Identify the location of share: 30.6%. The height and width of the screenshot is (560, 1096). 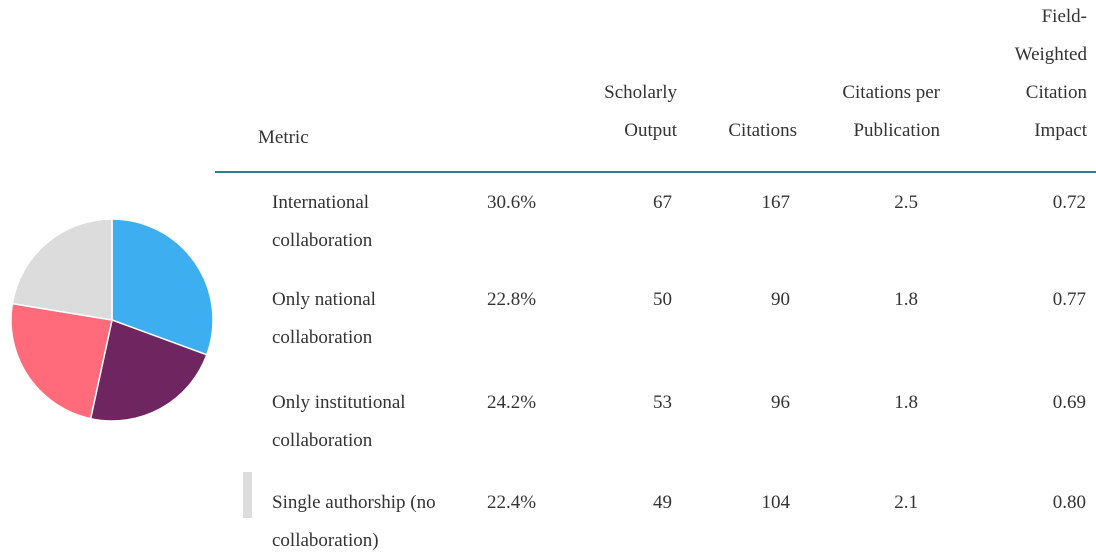
(512, 202).